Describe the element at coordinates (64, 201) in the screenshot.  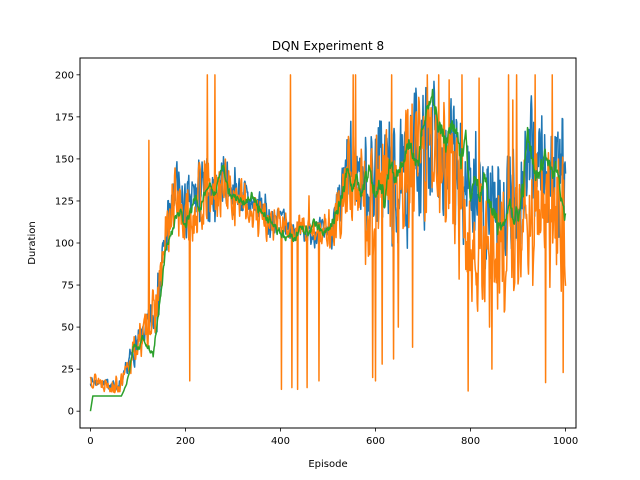
I see `y-tick-label: 125` at that location.